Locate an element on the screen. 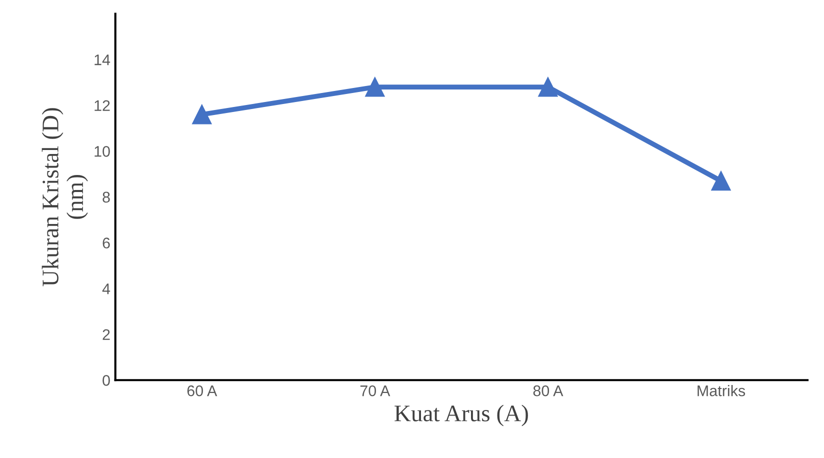 The height and width of the screenshot is (458, 824). y-tick-label: 0 is located at coordinates (106, 380).